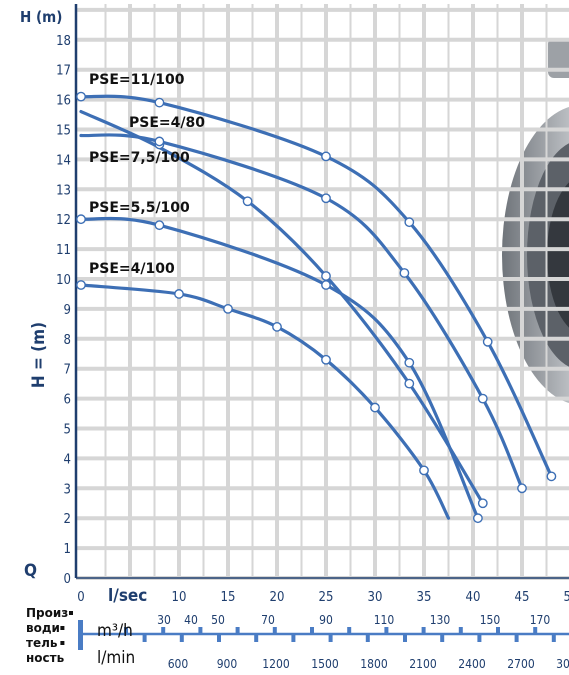 The width and height of the screenshot is (569, 675). What do you see at coordinates (116, 658) in the screenshot?
I see `lmin-label: l/min` at bounding box center [116, 658].